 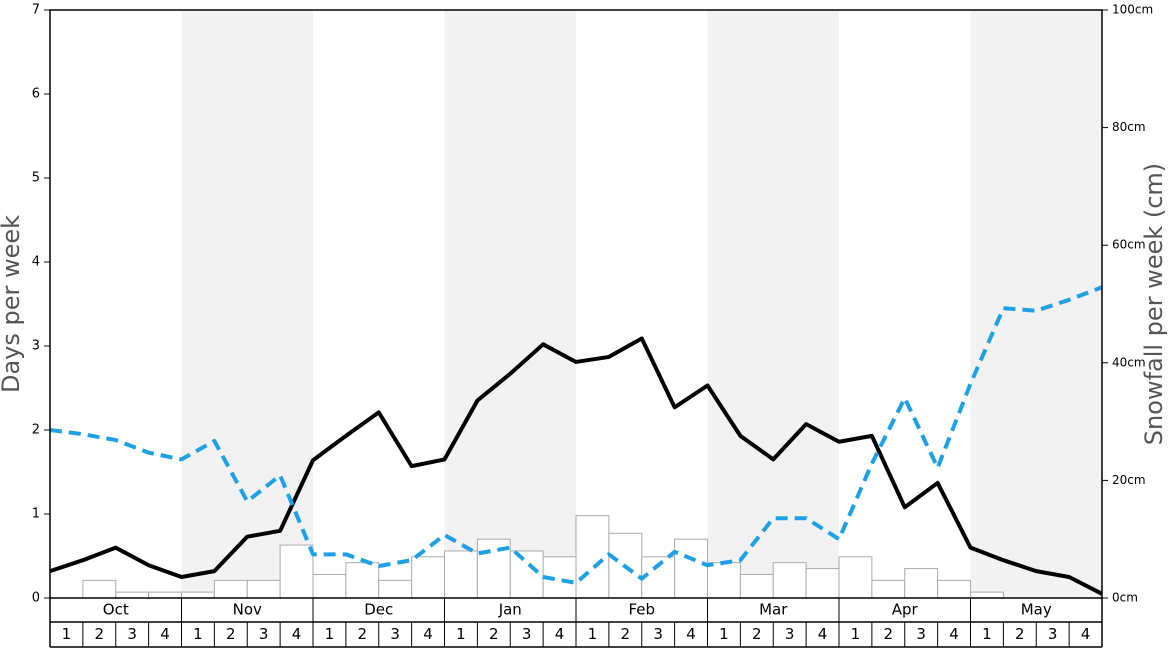 What do you see at coordinates (247, 610) in the screenshot?
I see `month-label: Nov` at bounding box center [247, 610].